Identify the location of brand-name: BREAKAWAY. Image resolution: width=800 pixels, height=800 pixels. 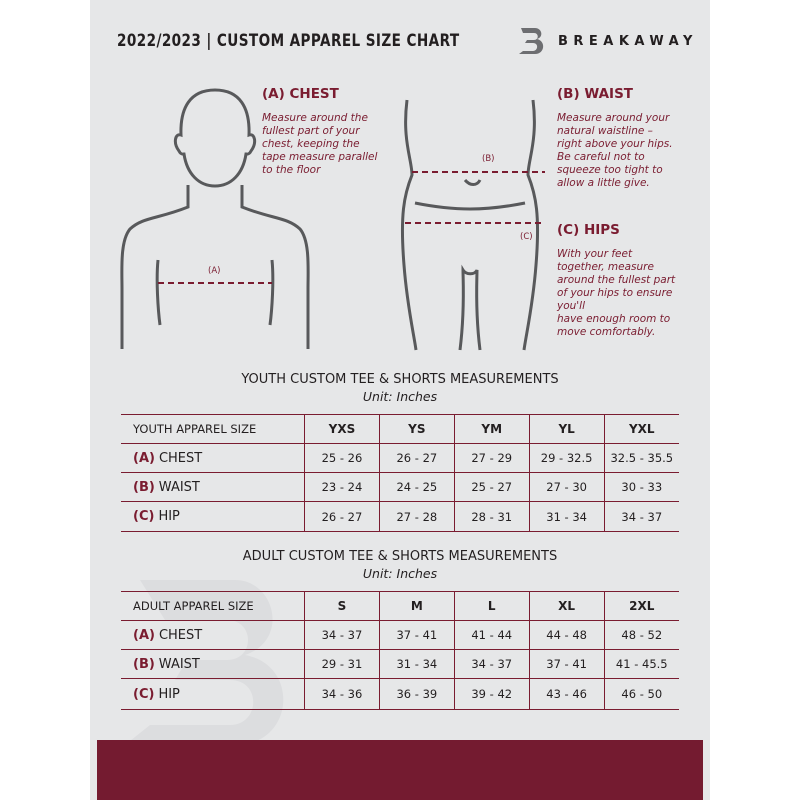
(628, 41).